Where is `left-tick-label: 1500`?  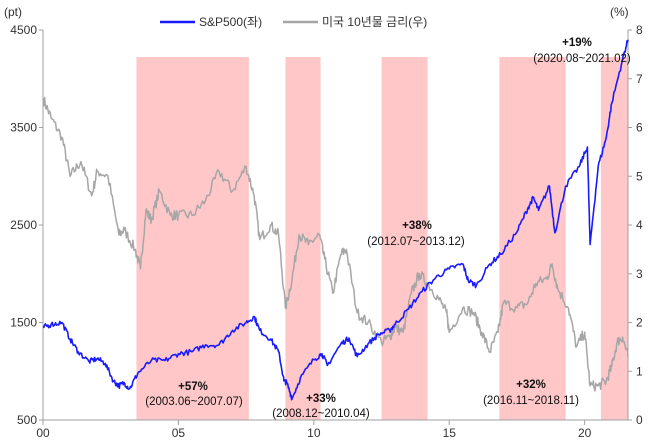
left-tick-label: 1500 is located at coordinates (23, 323).